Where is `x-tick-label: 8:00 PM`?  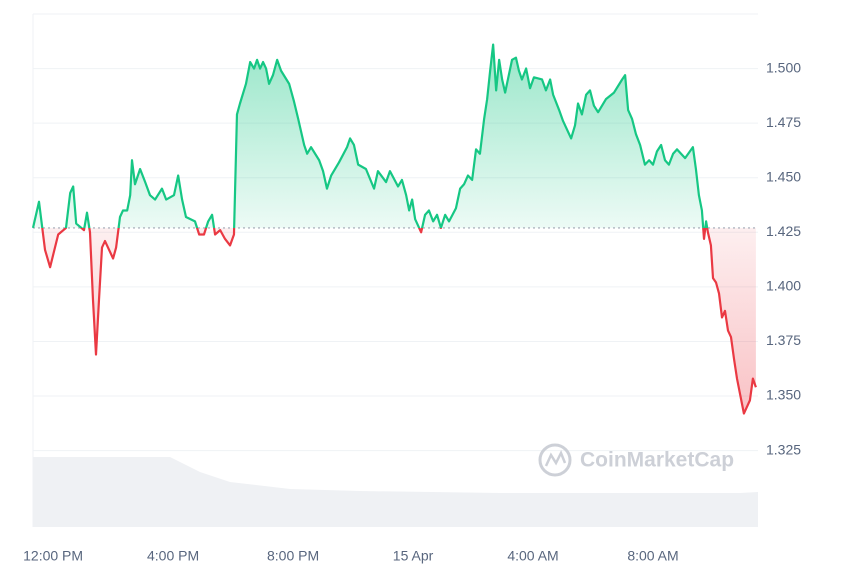
x-tick-label: 8:00 PM is located at coordinates (293, 556).